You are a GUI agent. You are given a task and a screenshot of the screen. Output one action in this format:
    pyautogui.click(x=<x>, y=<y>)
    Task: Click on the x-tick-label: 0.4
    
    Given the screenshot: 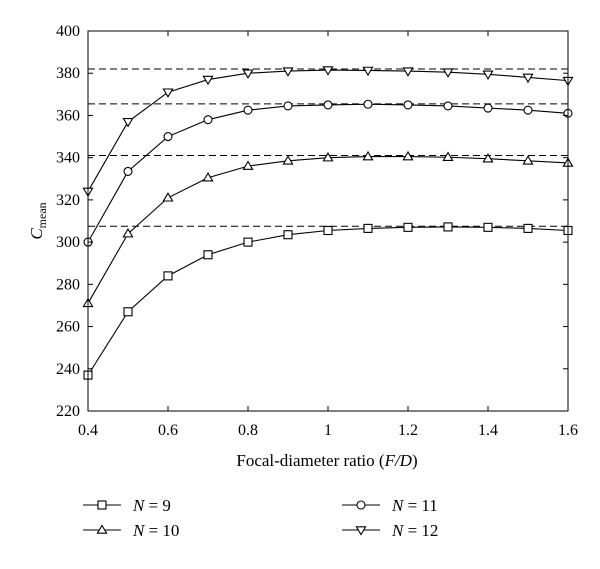 What is the action you would take?
    pyautogui.click(x=88, y=430)
    